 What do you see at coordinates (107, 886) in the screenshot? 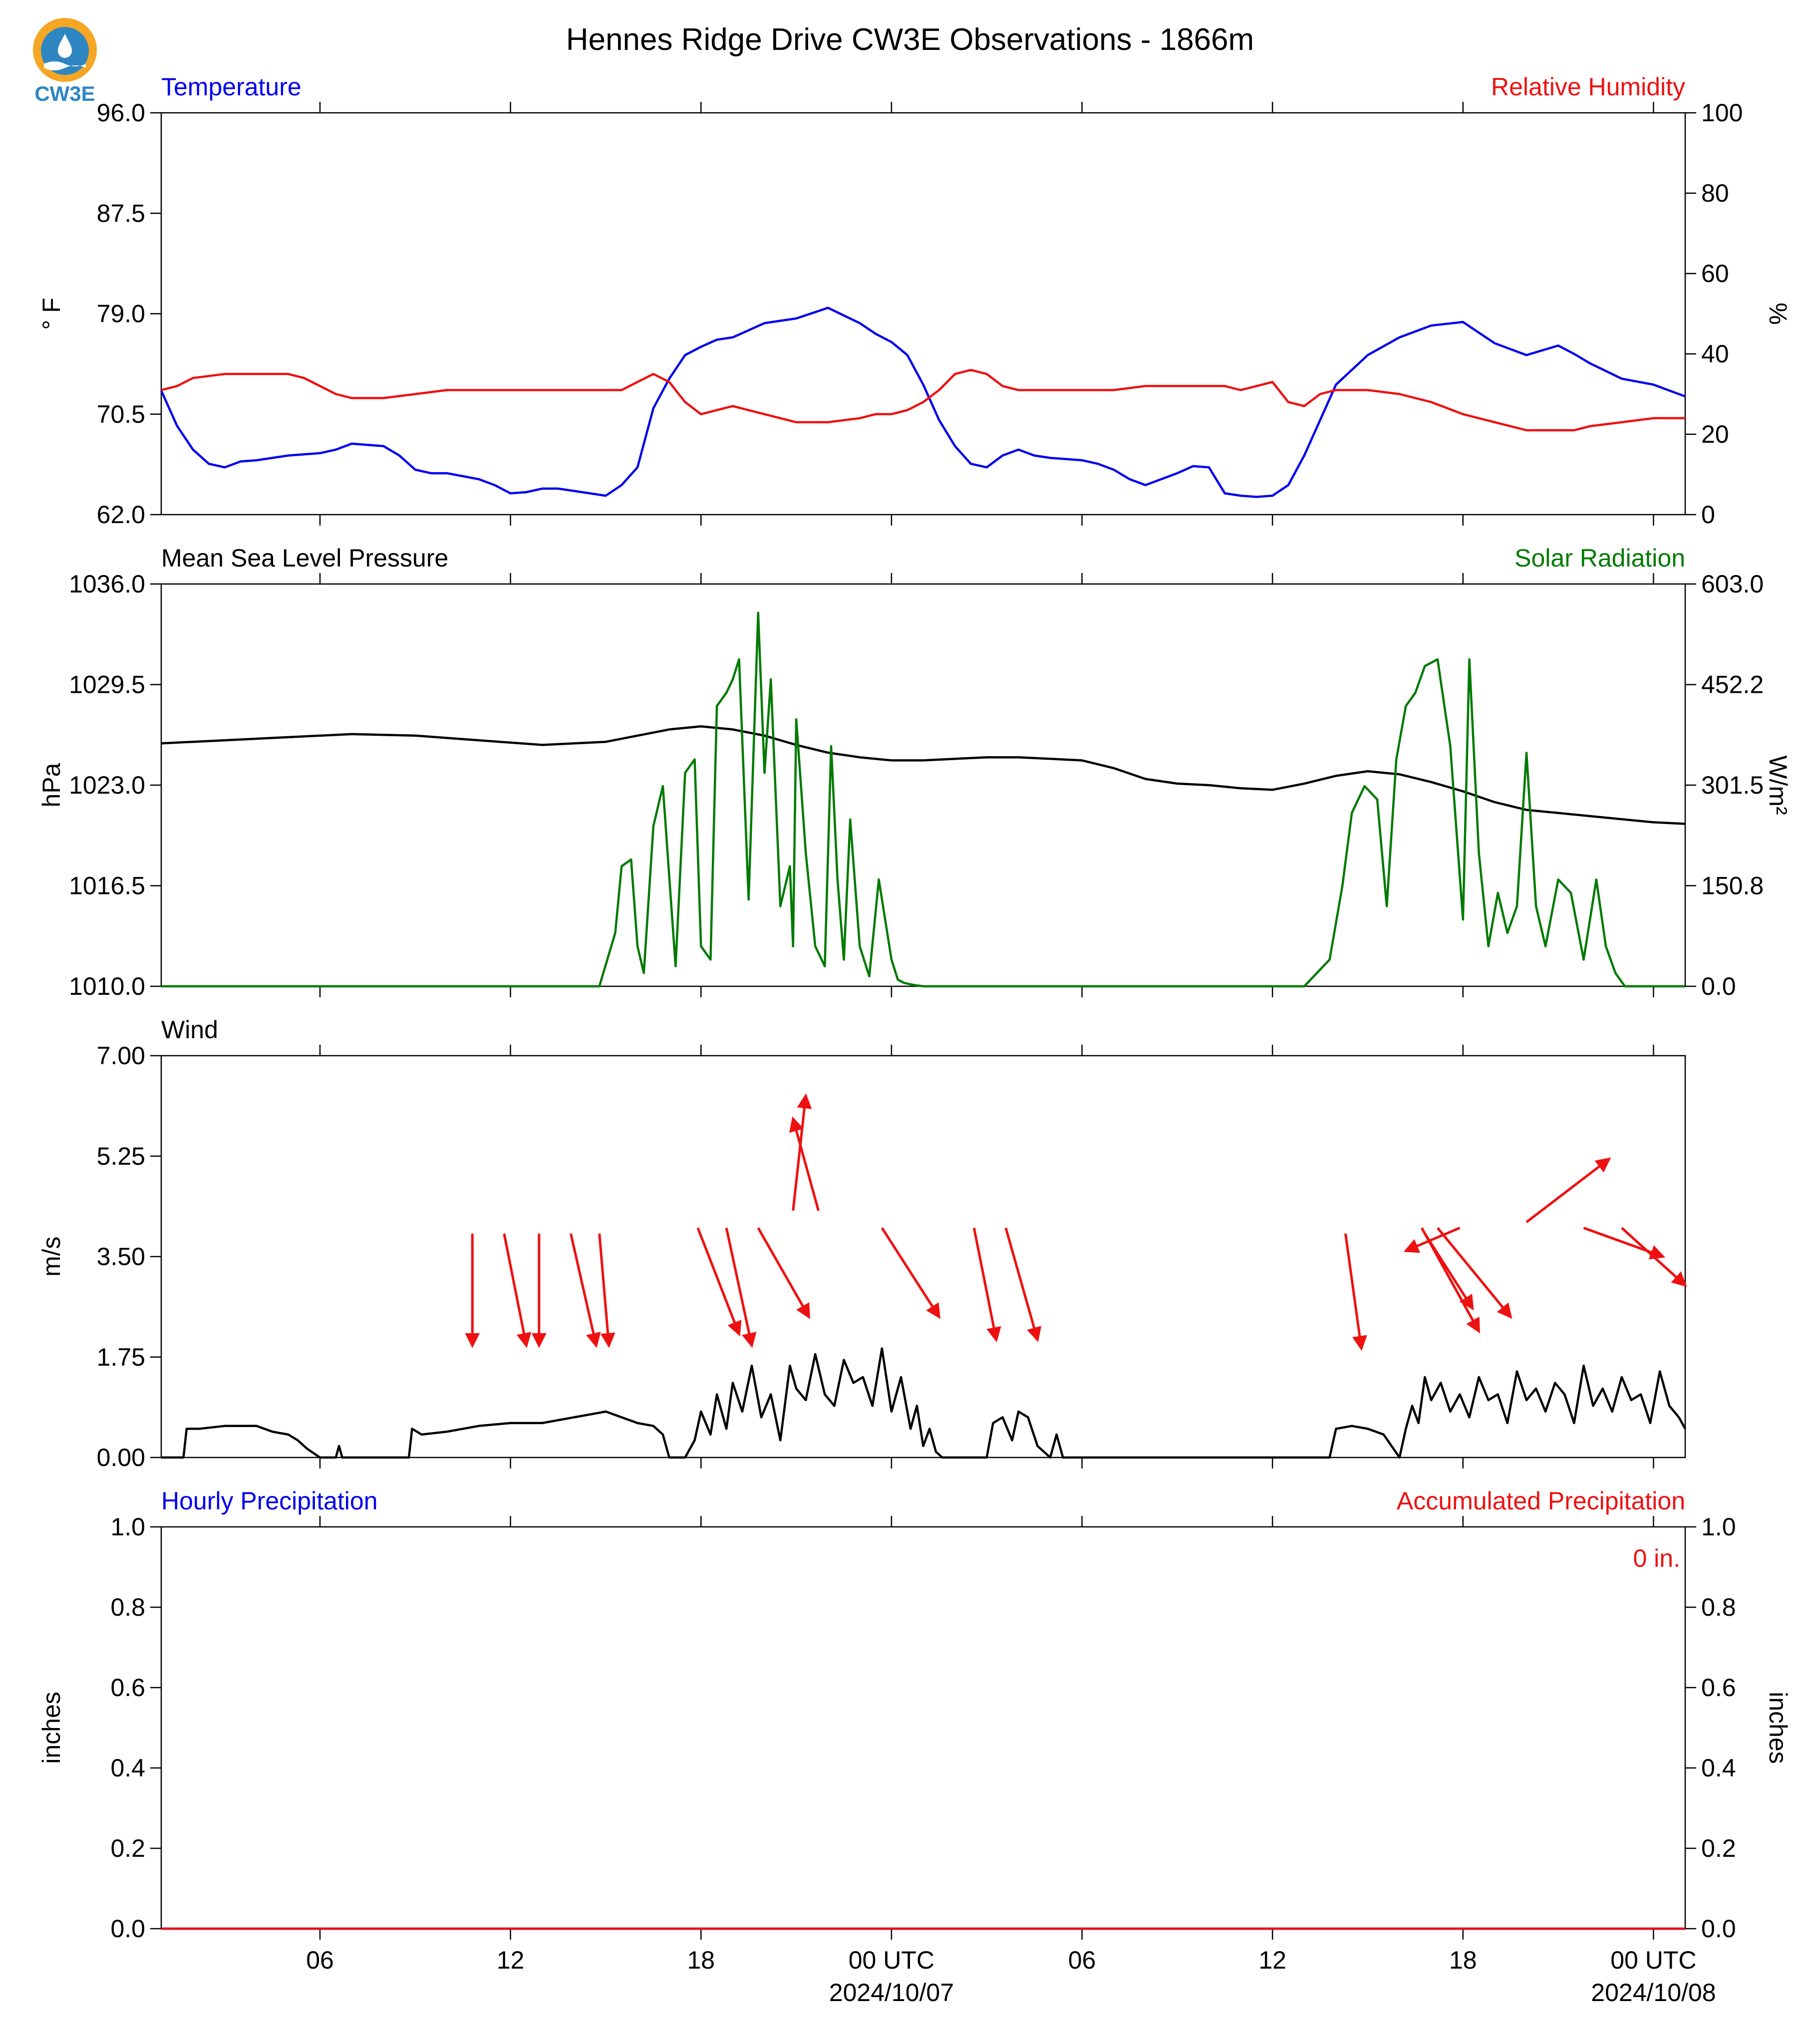
I see `y-tick-label-left: 1016.5` at bounding box center [107, 886].